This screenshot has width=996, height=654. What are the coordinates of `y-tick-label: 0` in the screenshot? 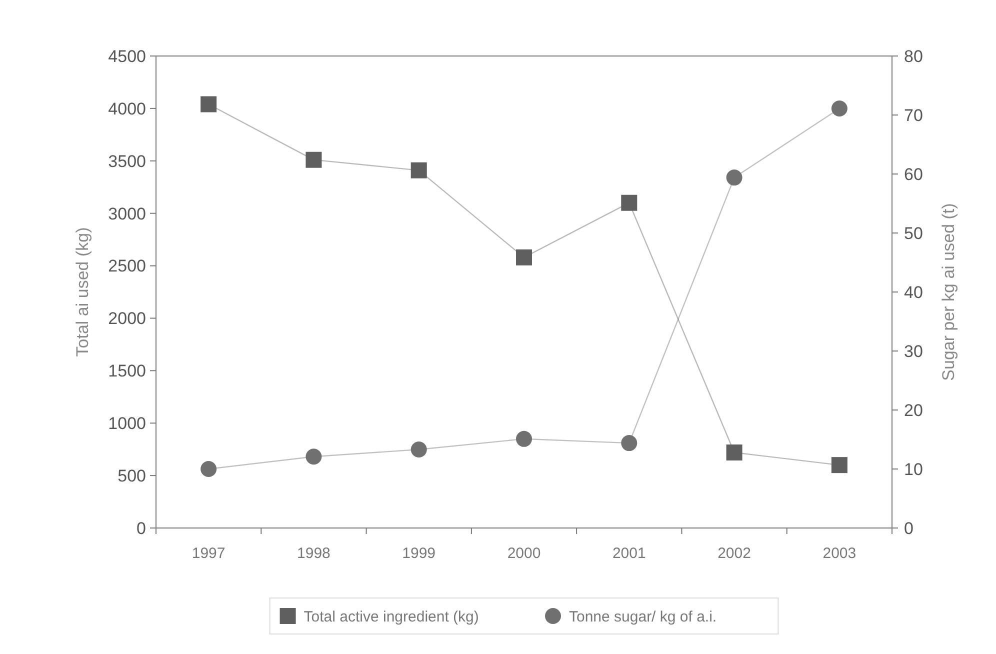 It's located at (141, 528).